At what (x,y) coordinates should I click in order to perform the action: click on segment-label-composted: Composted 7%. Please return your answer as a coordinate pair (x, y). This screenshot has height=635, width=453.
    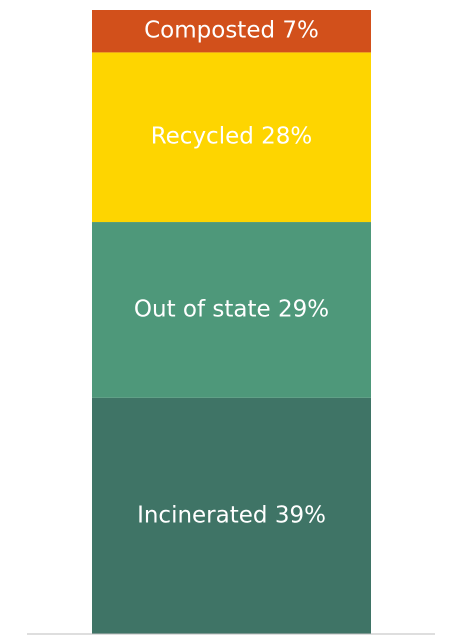
    Looking at the image, I should click on (231, 31).